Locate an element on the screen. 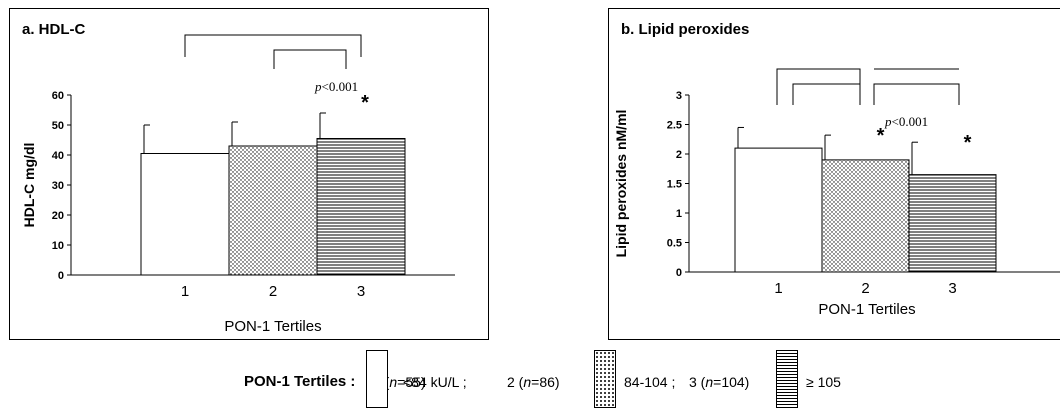  y-tick-label: 1.5 is located at coordinates (674, 185).